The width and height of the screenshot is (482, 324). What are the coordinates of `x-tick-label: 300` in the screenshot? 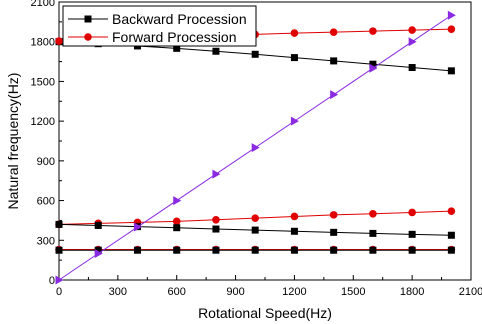 It's located at (118, 292).